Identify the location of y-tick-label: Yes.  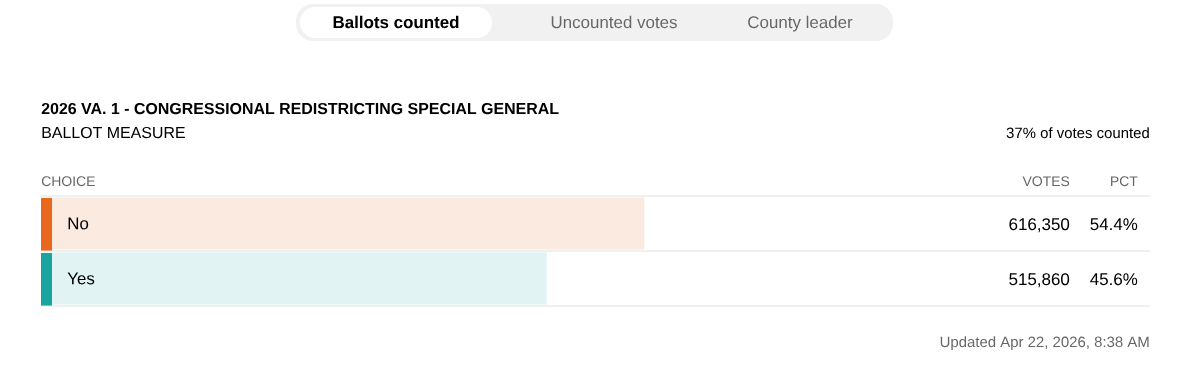
(81, 278).